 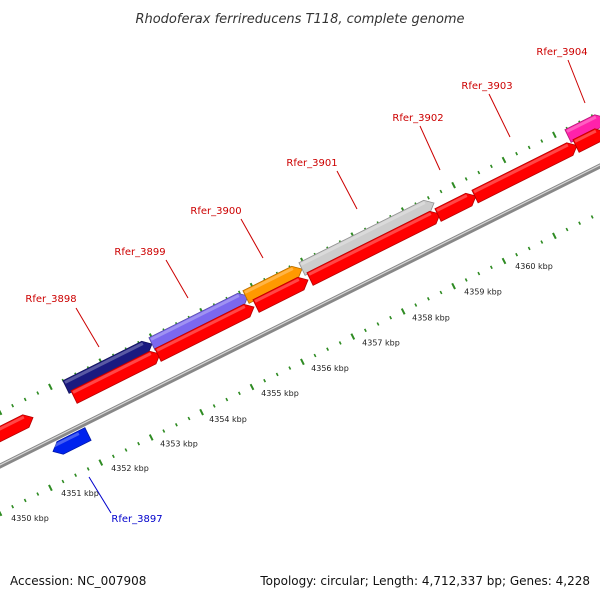 I want to click on gene-rfer-3904-arrow, so click(x=582, y=128).